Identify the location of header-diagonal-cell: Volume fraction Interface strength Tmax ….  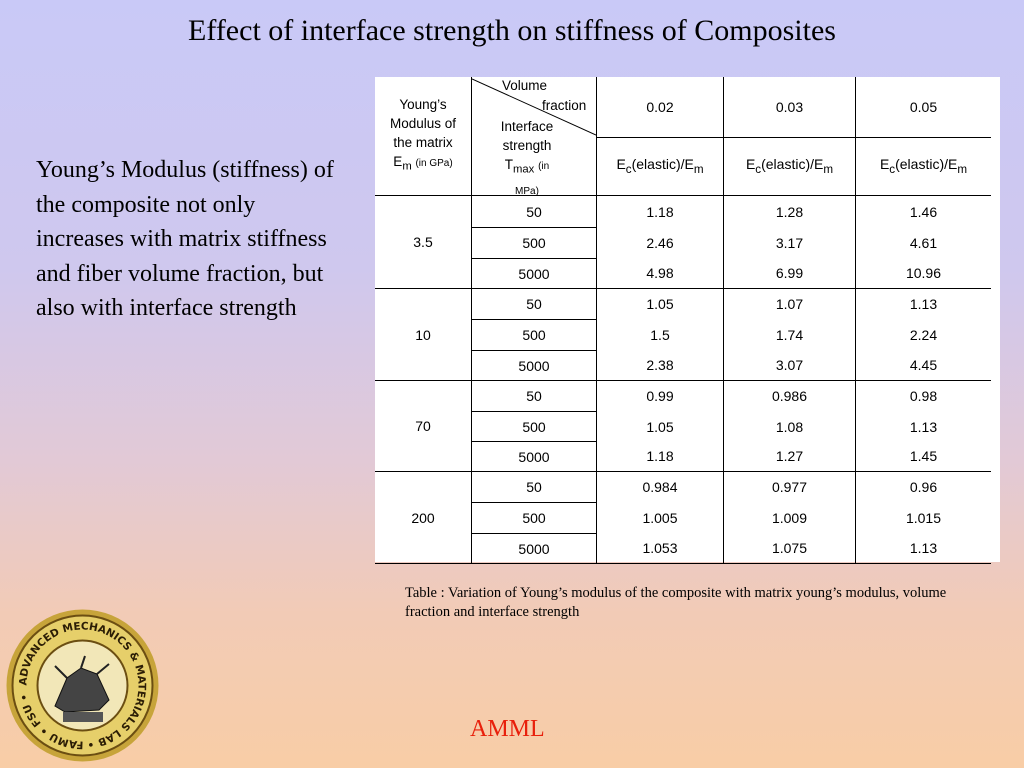
(534, 137).